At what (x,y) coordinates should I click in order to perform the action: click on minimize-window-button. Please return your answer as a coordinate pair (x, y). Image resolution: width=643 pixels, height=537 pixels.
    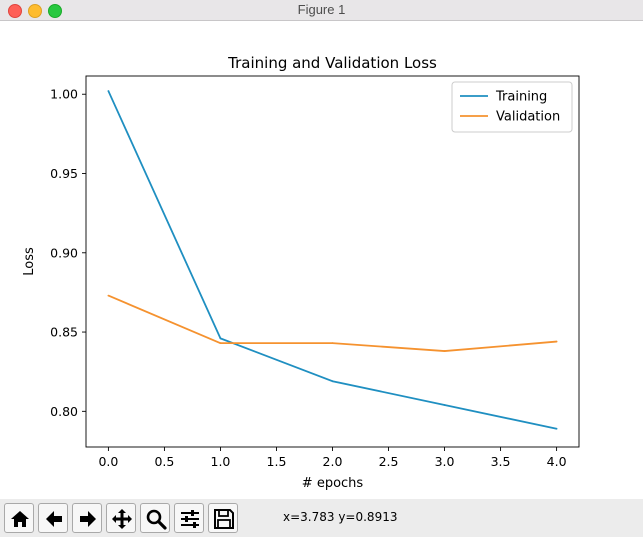
    Looking at the image, I should click on (35, 11).